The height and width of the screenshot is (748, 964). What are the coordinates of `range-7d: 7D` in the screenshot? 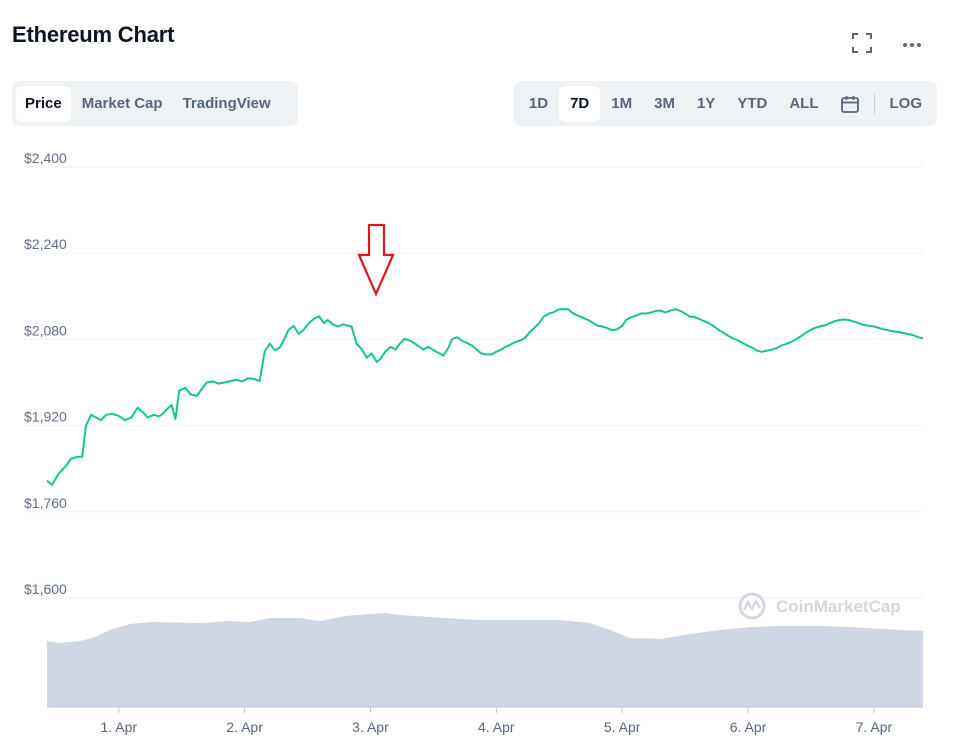 It's located at (580, 103).